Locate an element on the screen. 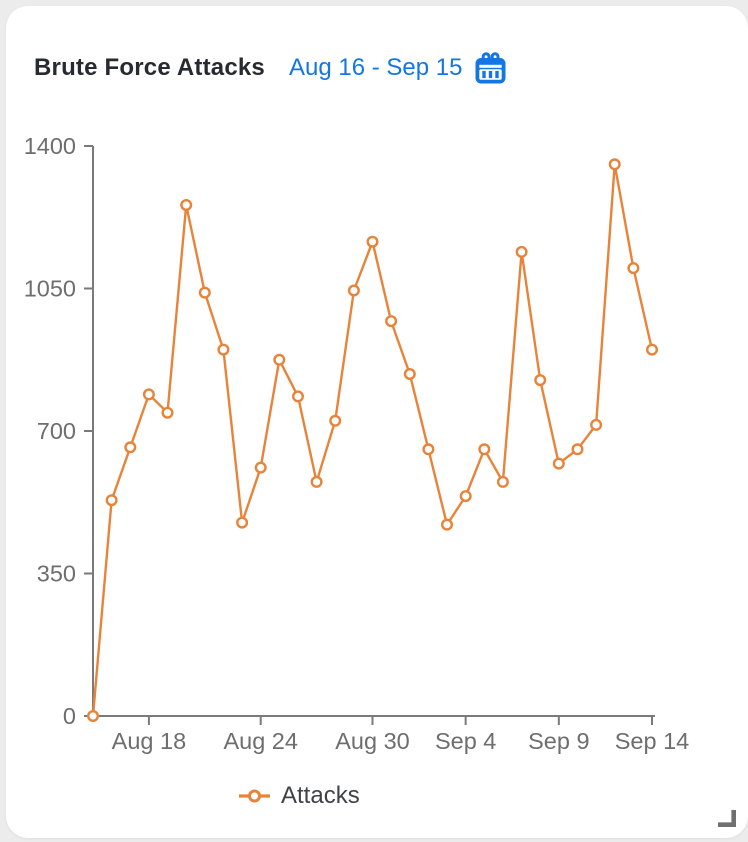 Image resolution: width=748 pixels, height=842 pixels. x-axis-tick-label: Aug 24 is located at coordinates (260, 741).